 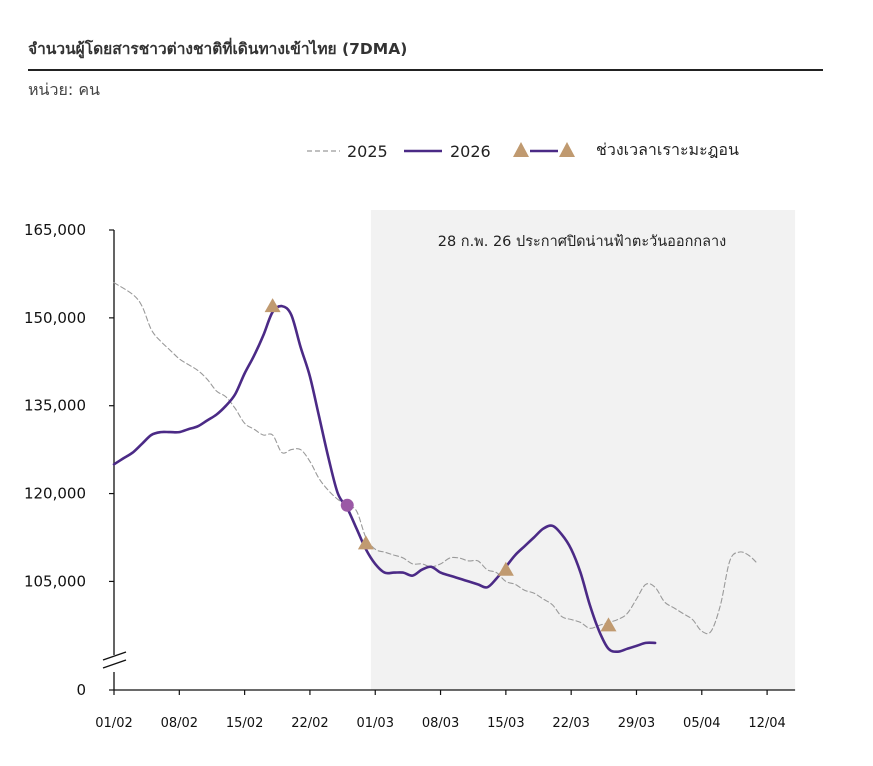 What do you see at coordinates (55, 230) in the screenshot?
I see `y-tick-label: 165,000` at bounding box center [55, 230].